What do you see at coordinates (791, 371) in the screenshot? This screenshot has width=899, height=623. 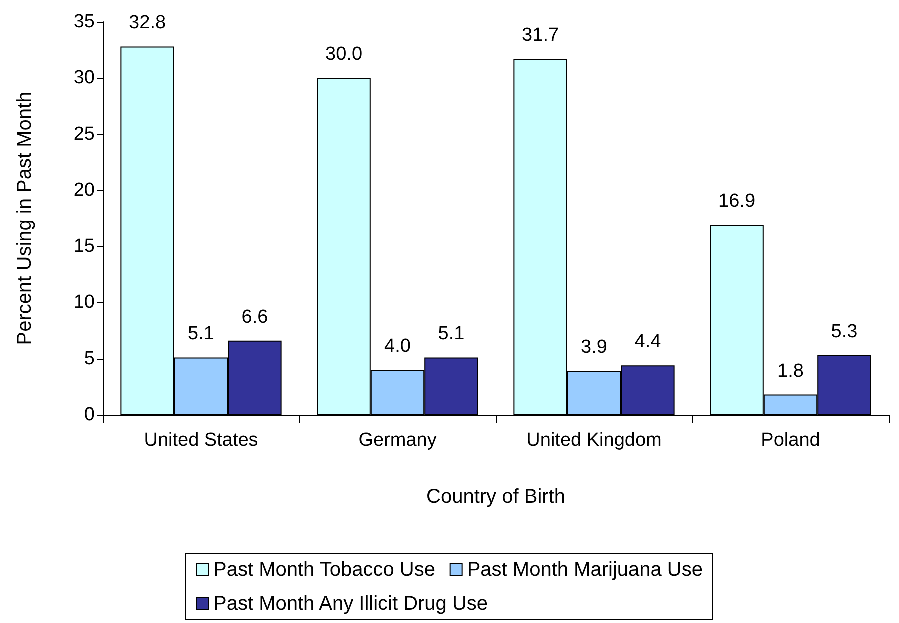 I see `data-label: 1.8` at bounding box center [791, 371].